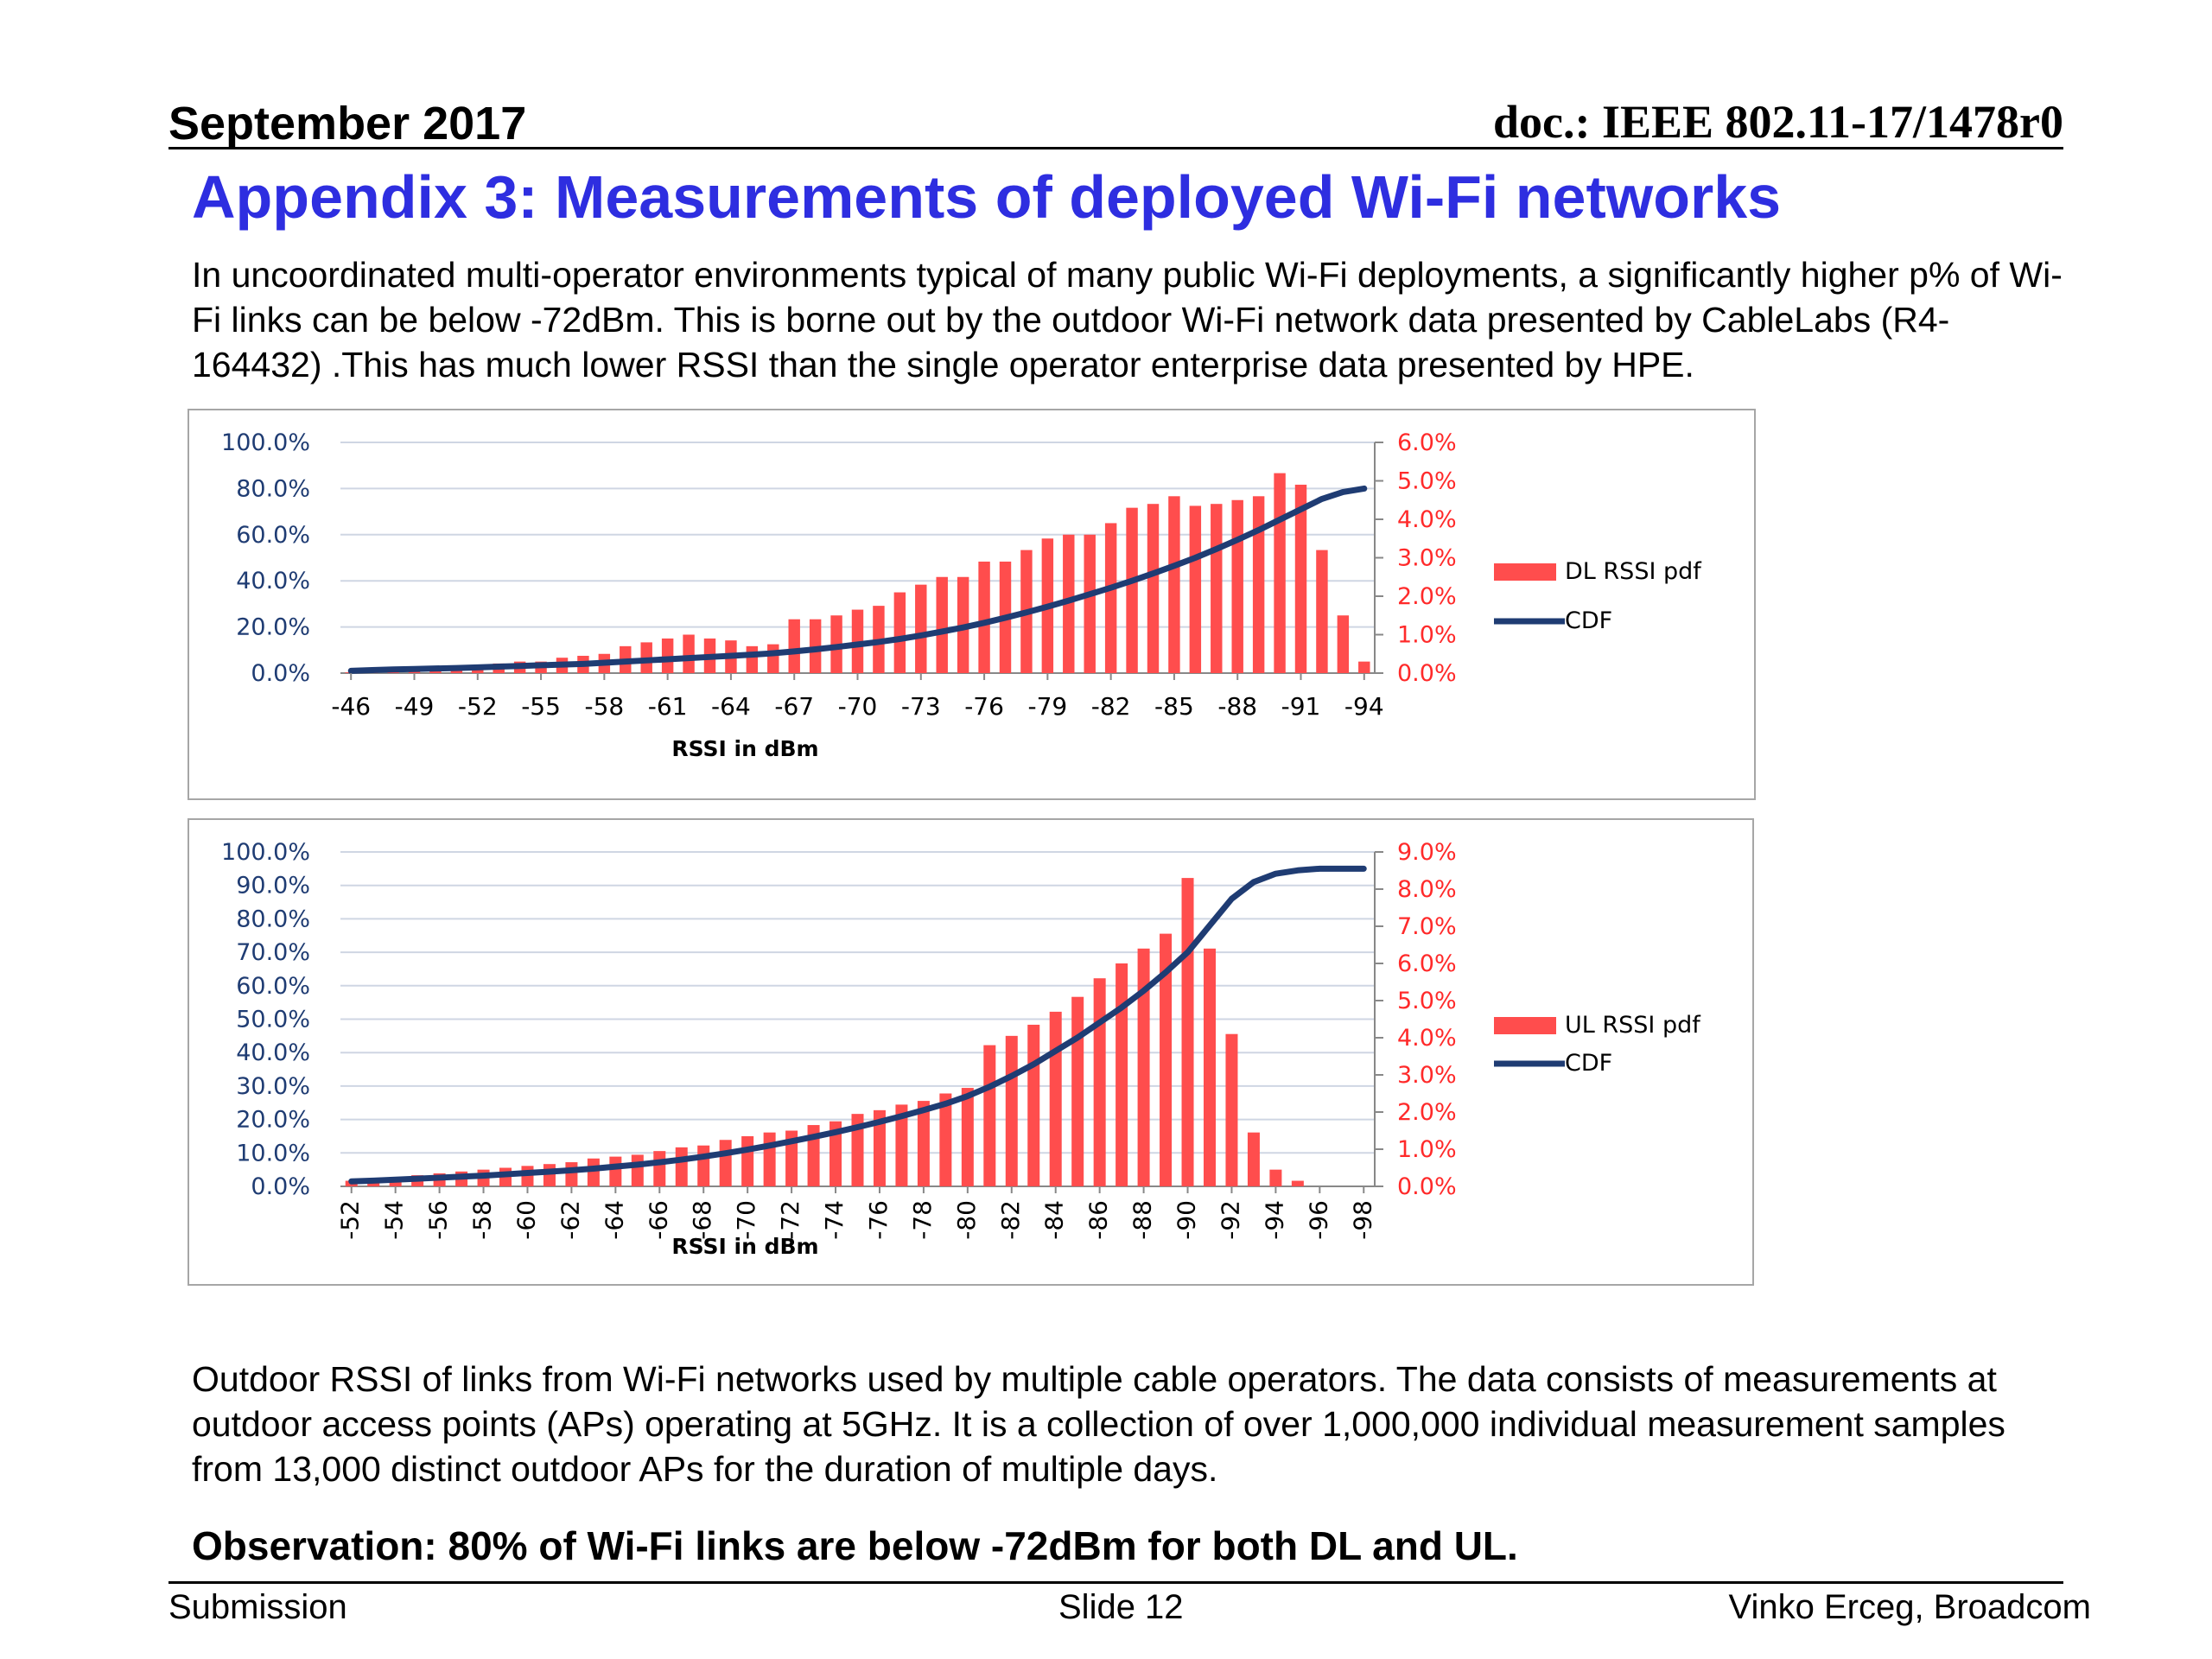 Image resolution: width=2212 pixels, height=1659 pixels. What do you see at coordinates (273, 1153) in the screenshot?
I see `y-left-tick-label: 10.0%` at bounding box center [273, 1153].